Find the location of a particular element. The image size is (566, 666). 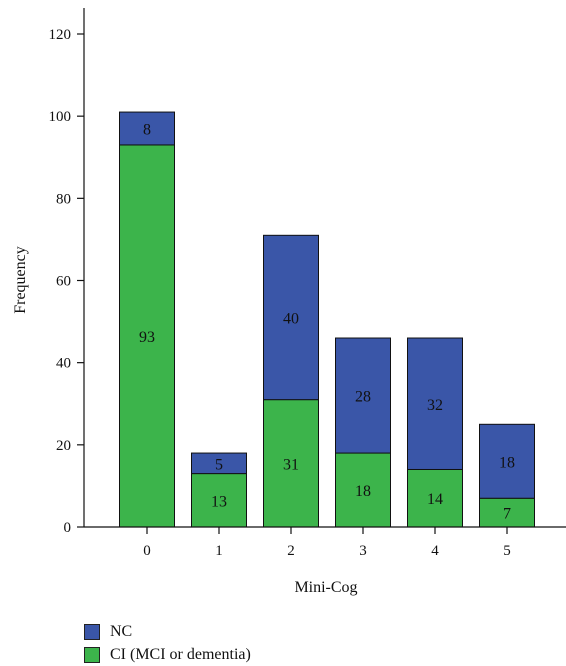

y-tick-label: 80 is located at coordinates (63, 199).